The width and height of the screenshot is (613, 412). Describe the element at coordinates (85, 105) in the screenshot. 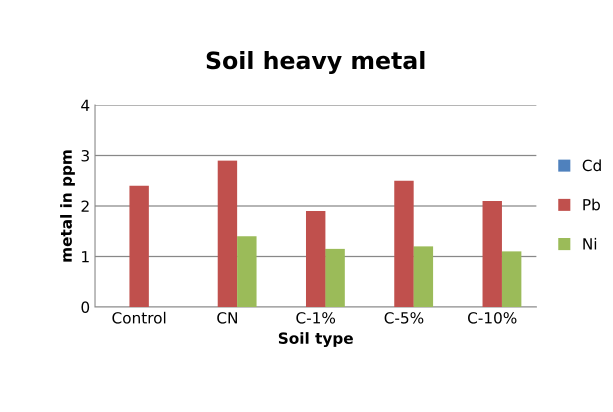

I see `y-tick-label: 4` at that location.